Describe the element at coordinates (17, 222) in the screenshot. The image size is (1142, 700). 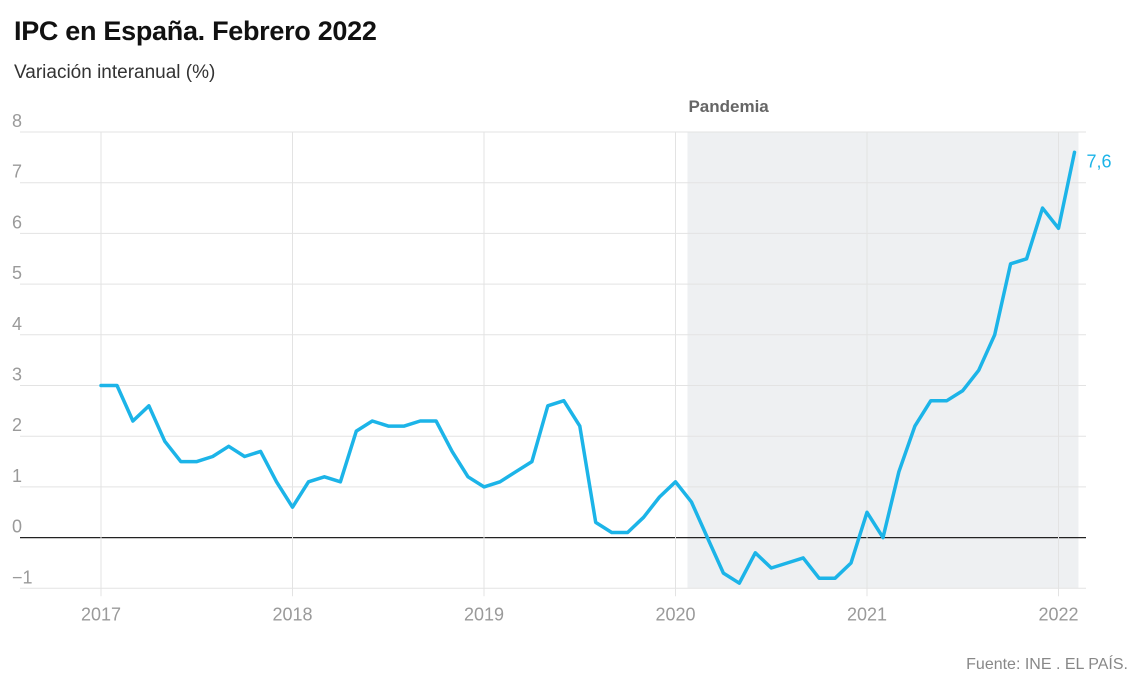
I see `y-tick-label: 6` at that location.